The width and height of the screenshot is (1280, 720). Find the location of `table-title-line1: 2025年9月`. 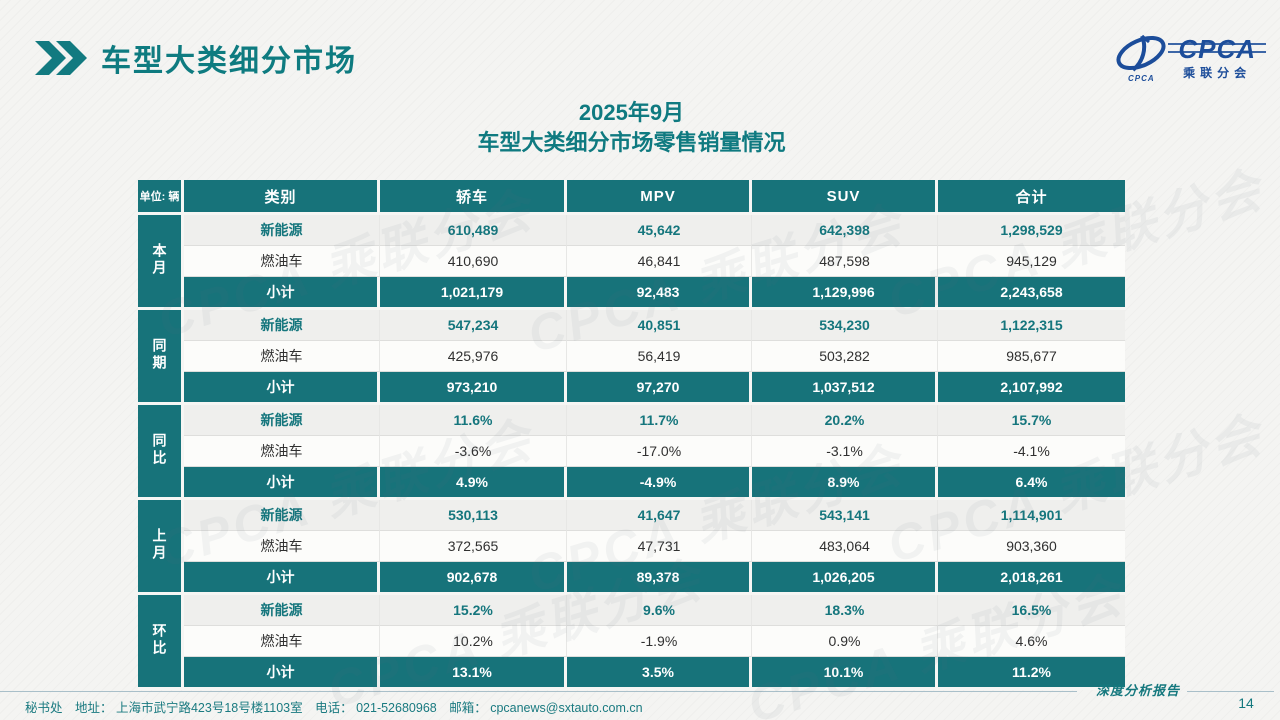

table-title-line1: 2025年9月 is located at coordinates (631, 112).